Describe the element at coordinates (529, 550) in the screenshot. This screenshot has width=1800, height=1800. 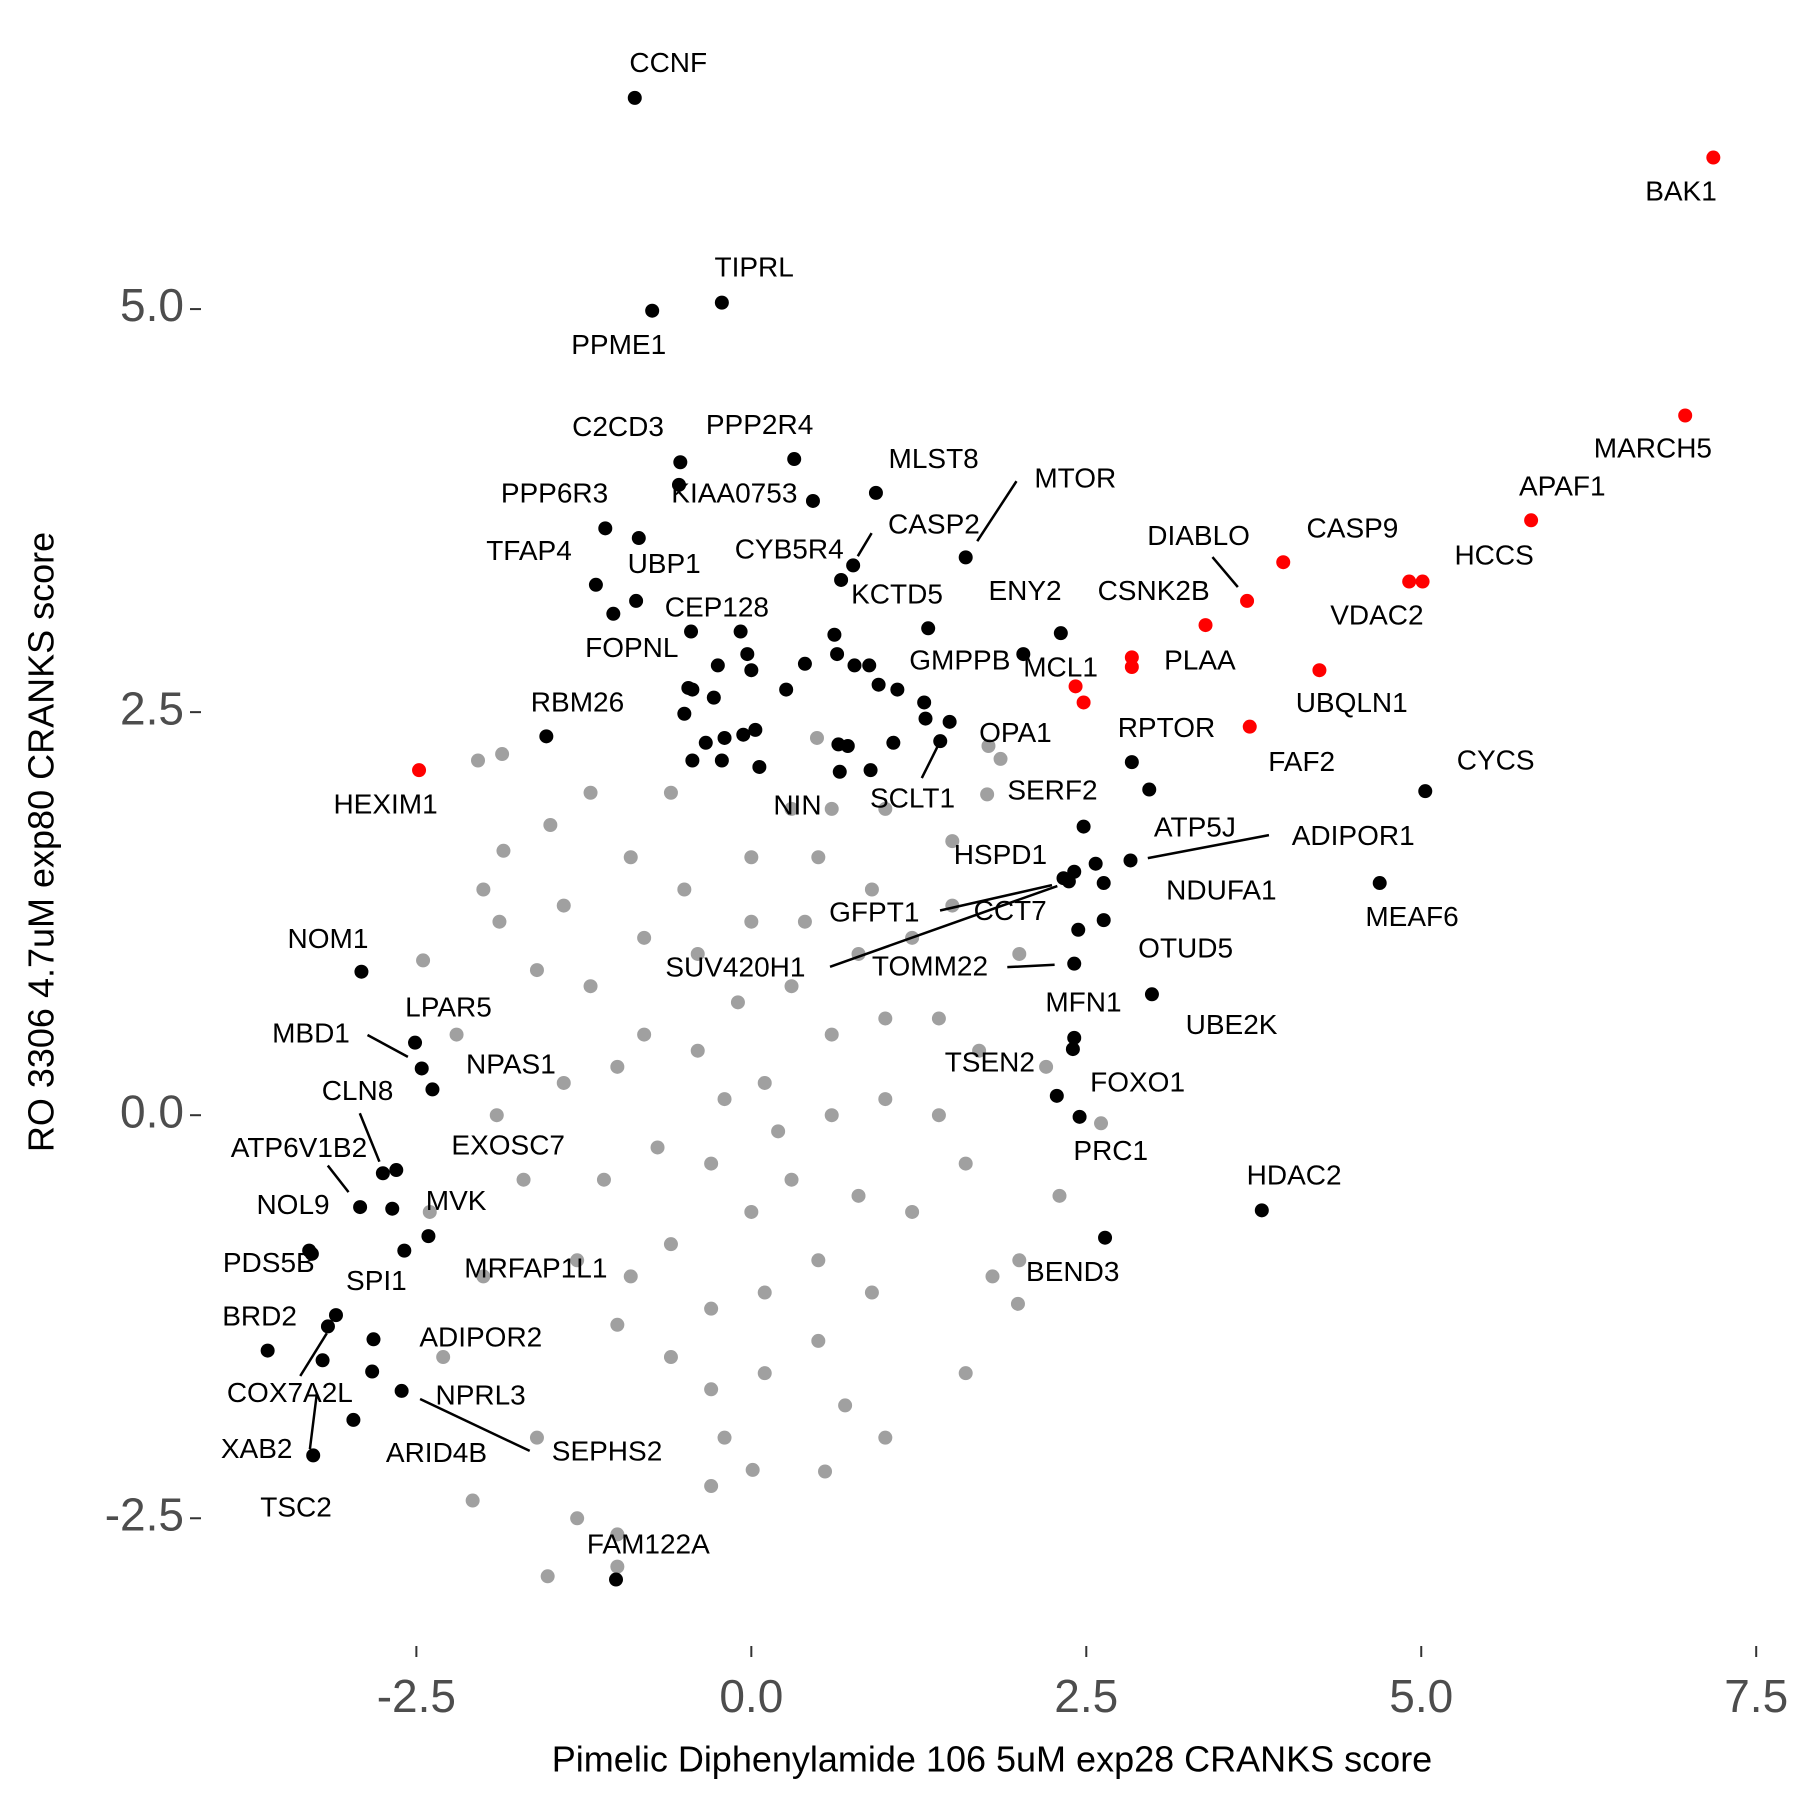
I see `point-label: TFAP4` at that location.